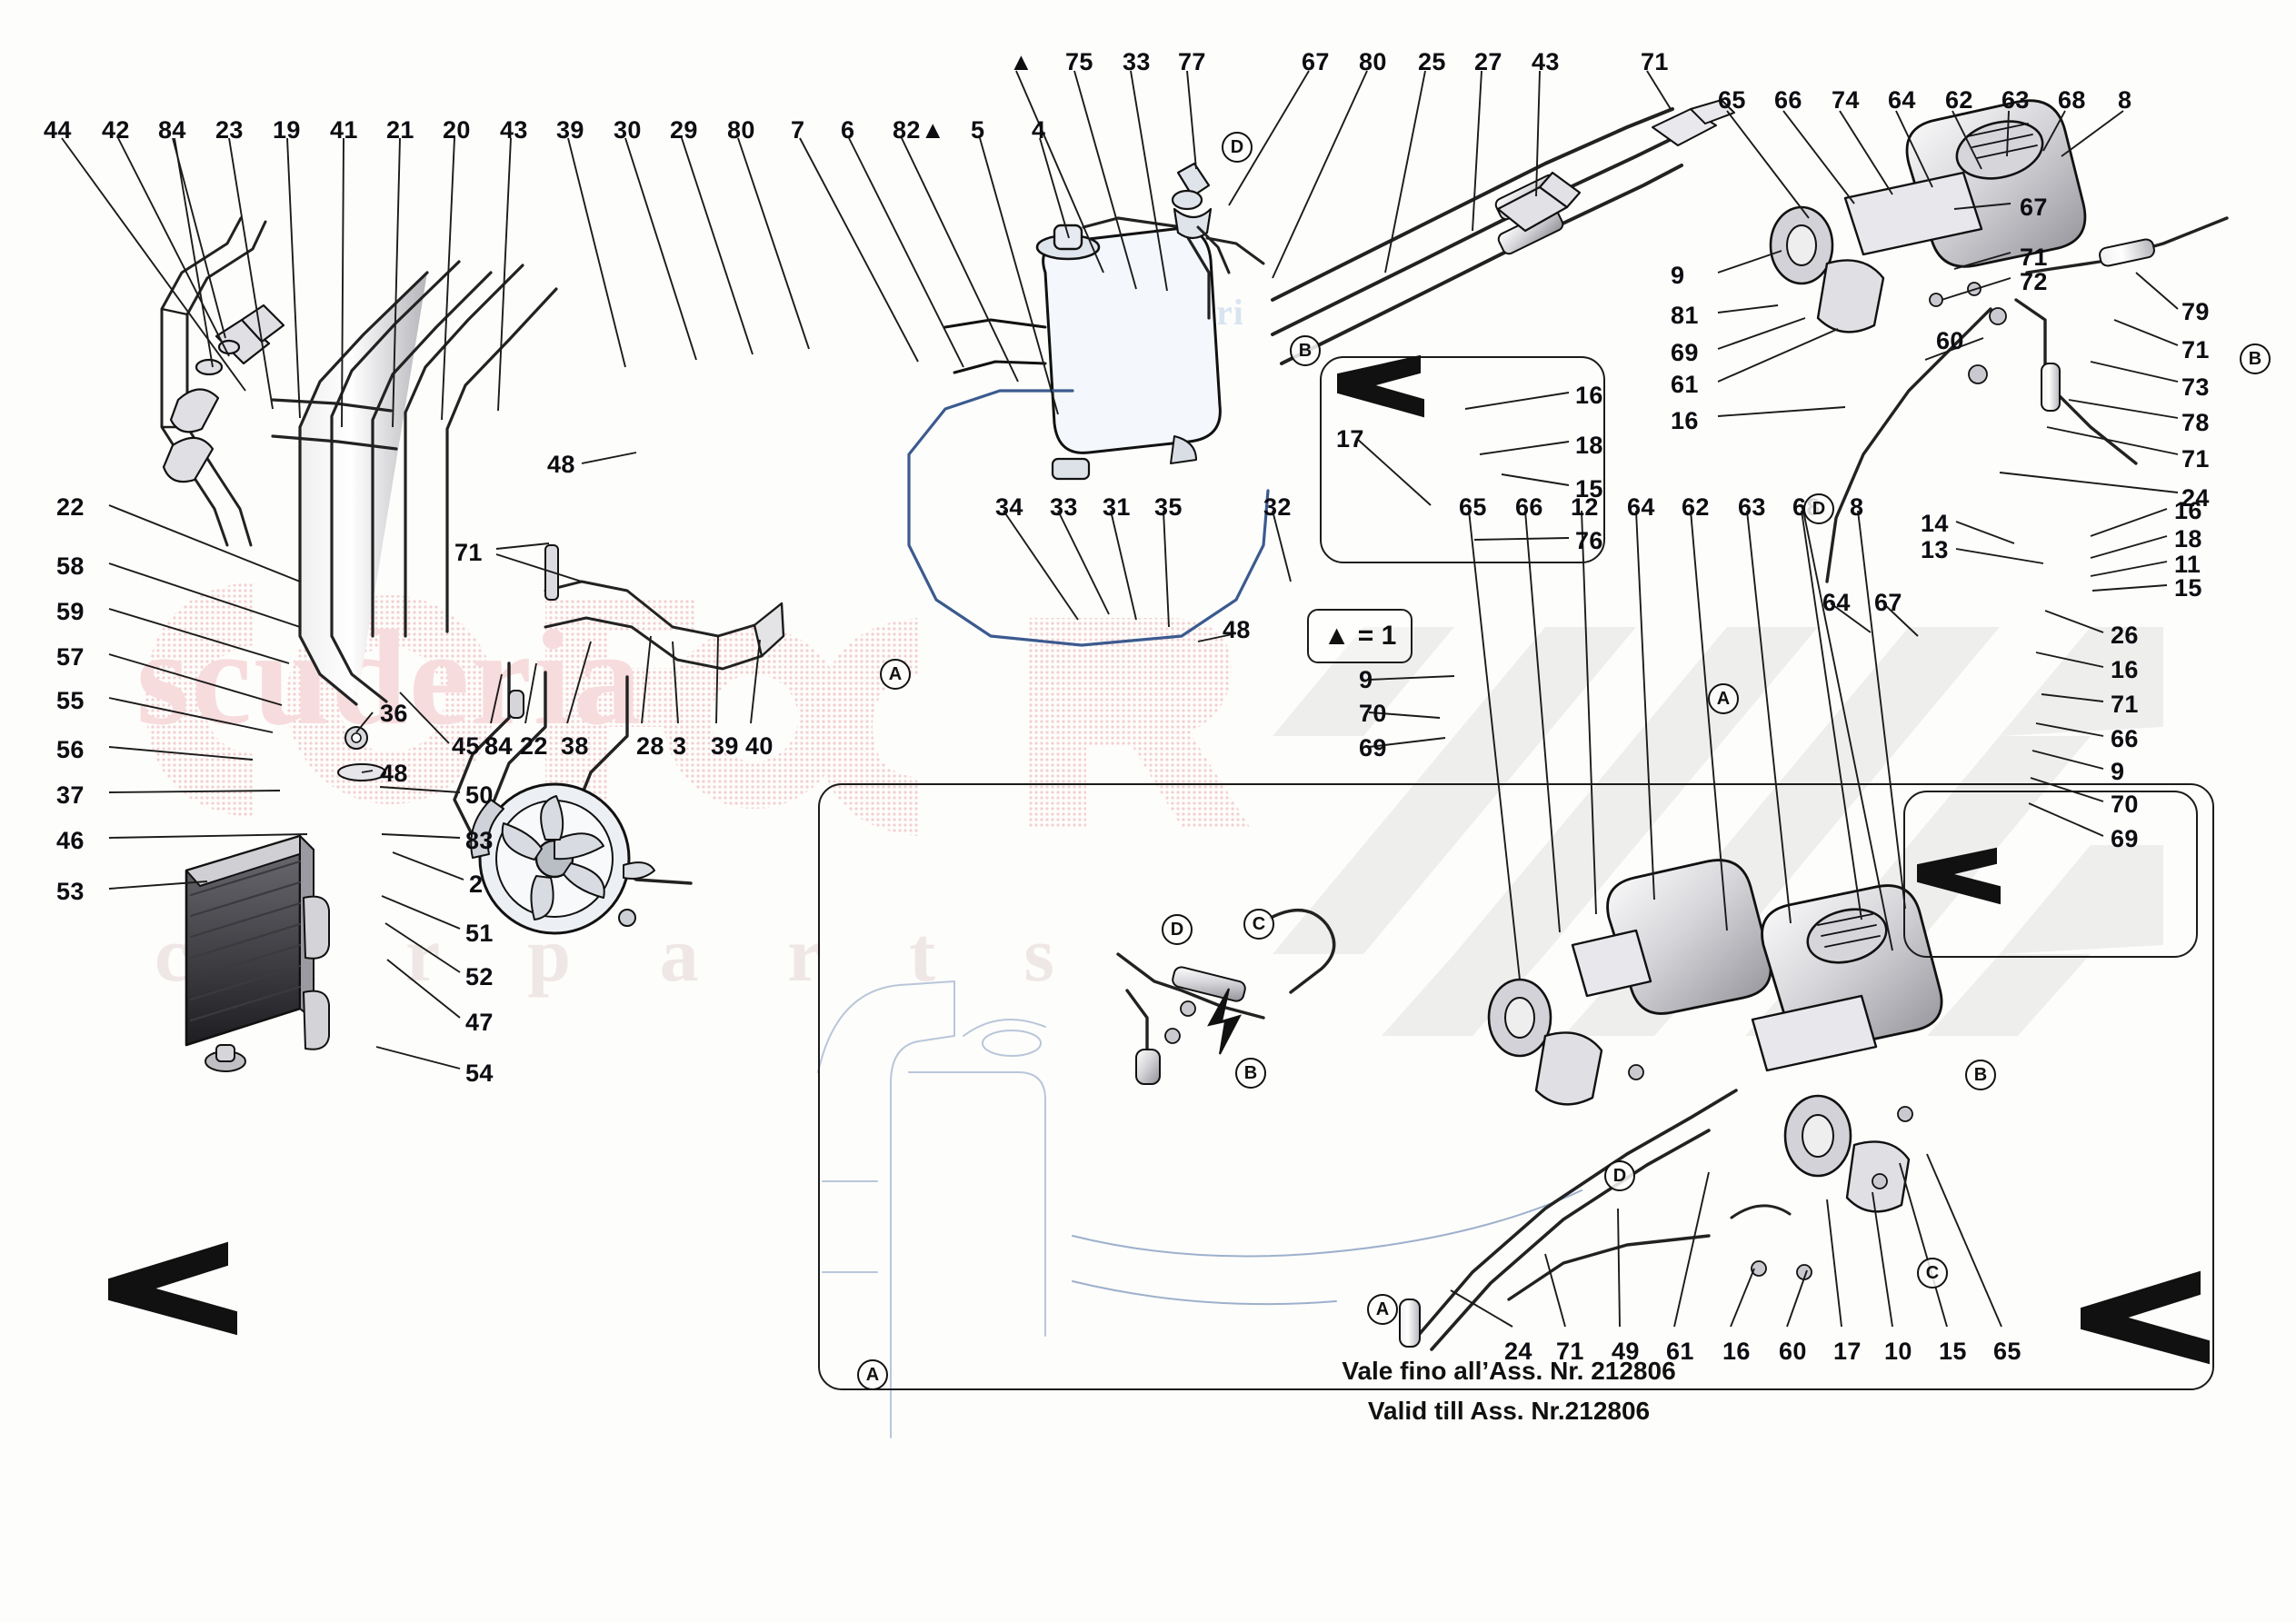 The width and height of the screenshot is (2296, 1622). What do you see at coordinates (798, 130) in the screenshot?
I see `callout-number: 7` at bounding box center [798, 130].